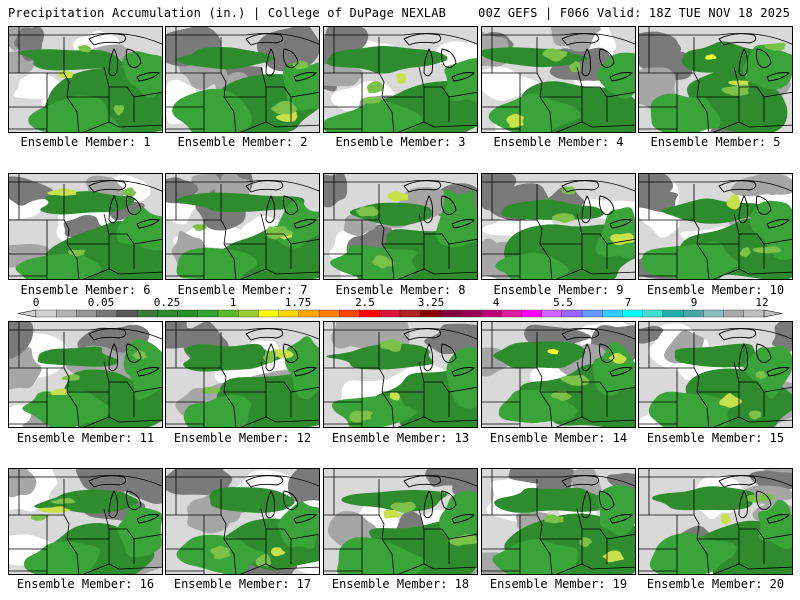 This screenshot has height=600, width=800. What do you see at coordinates (715, 290) in the screenshot?
I see `ensemble-member-label: Ensemble Member: 10` at bounding box center [715, 290].